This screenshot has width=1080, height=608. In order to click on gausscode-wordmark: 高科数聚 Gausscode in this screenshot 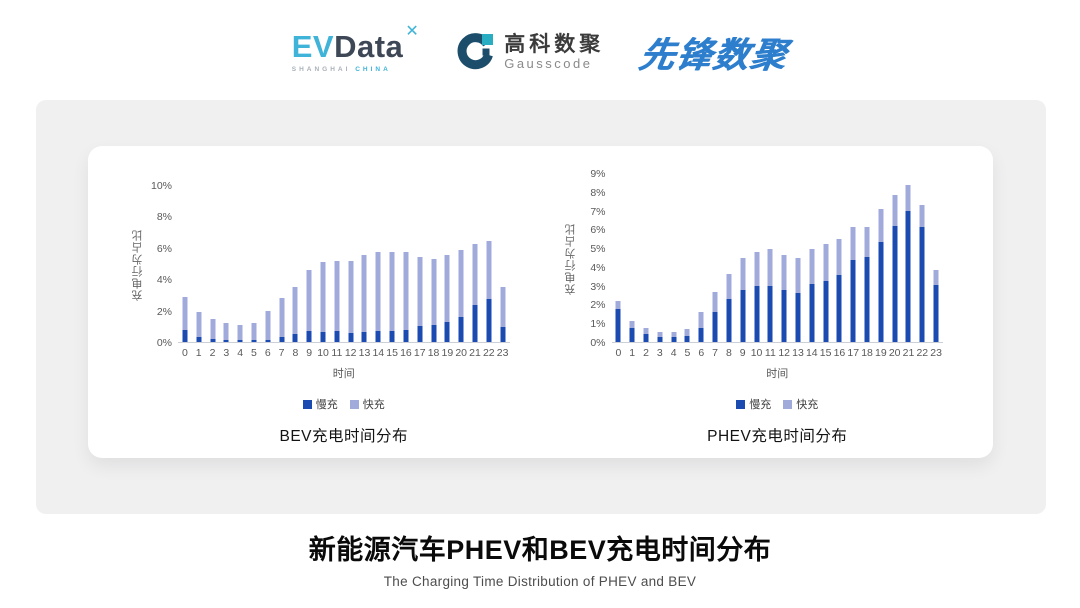, I will do `click(554, 51)`.